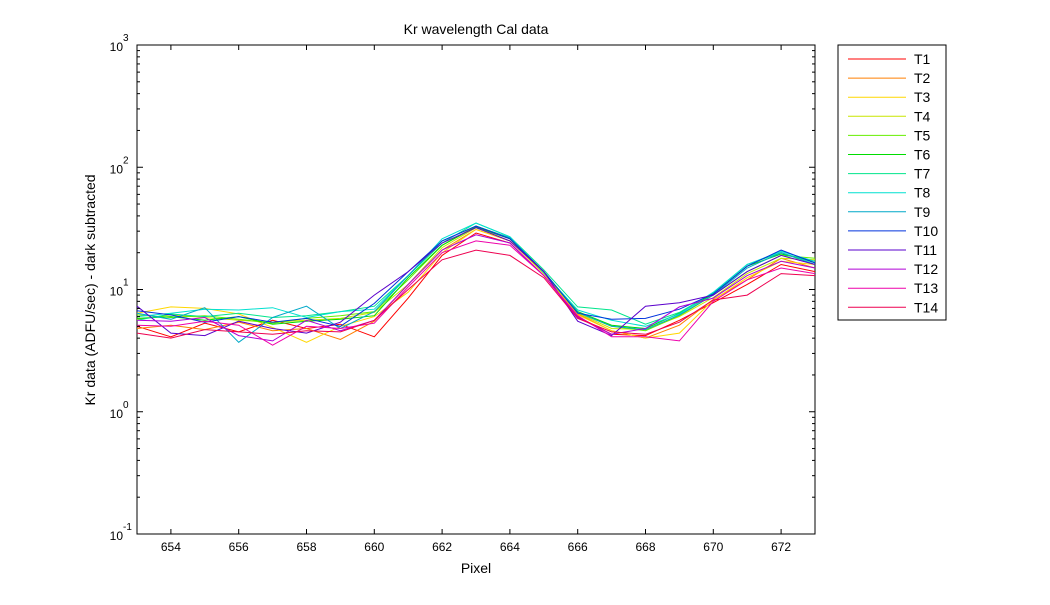  I want to click on x-tick-label: 664, so click(510, 547).